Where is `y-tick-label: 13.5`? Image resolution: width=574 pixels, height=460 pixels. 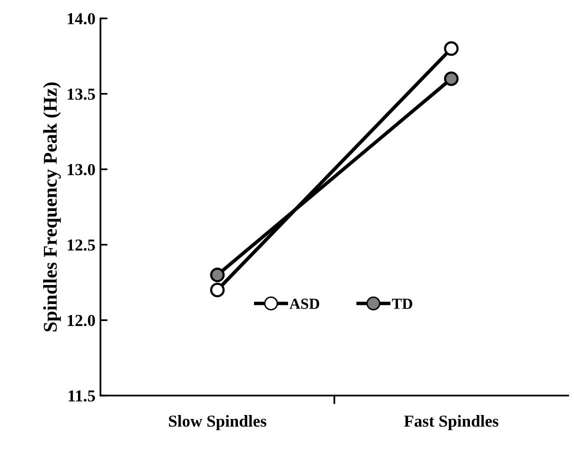
y-tick-label: 13.5 is located at coordinates (81, 94).